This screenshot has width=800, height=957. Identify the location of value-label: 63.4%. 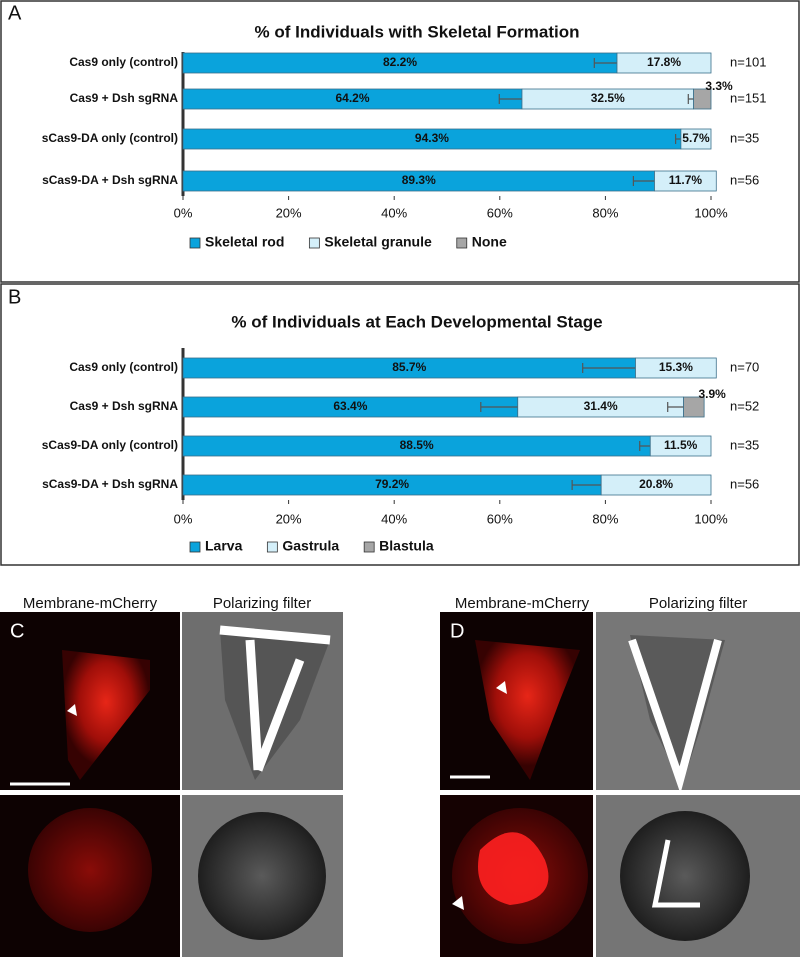
(350, 406).